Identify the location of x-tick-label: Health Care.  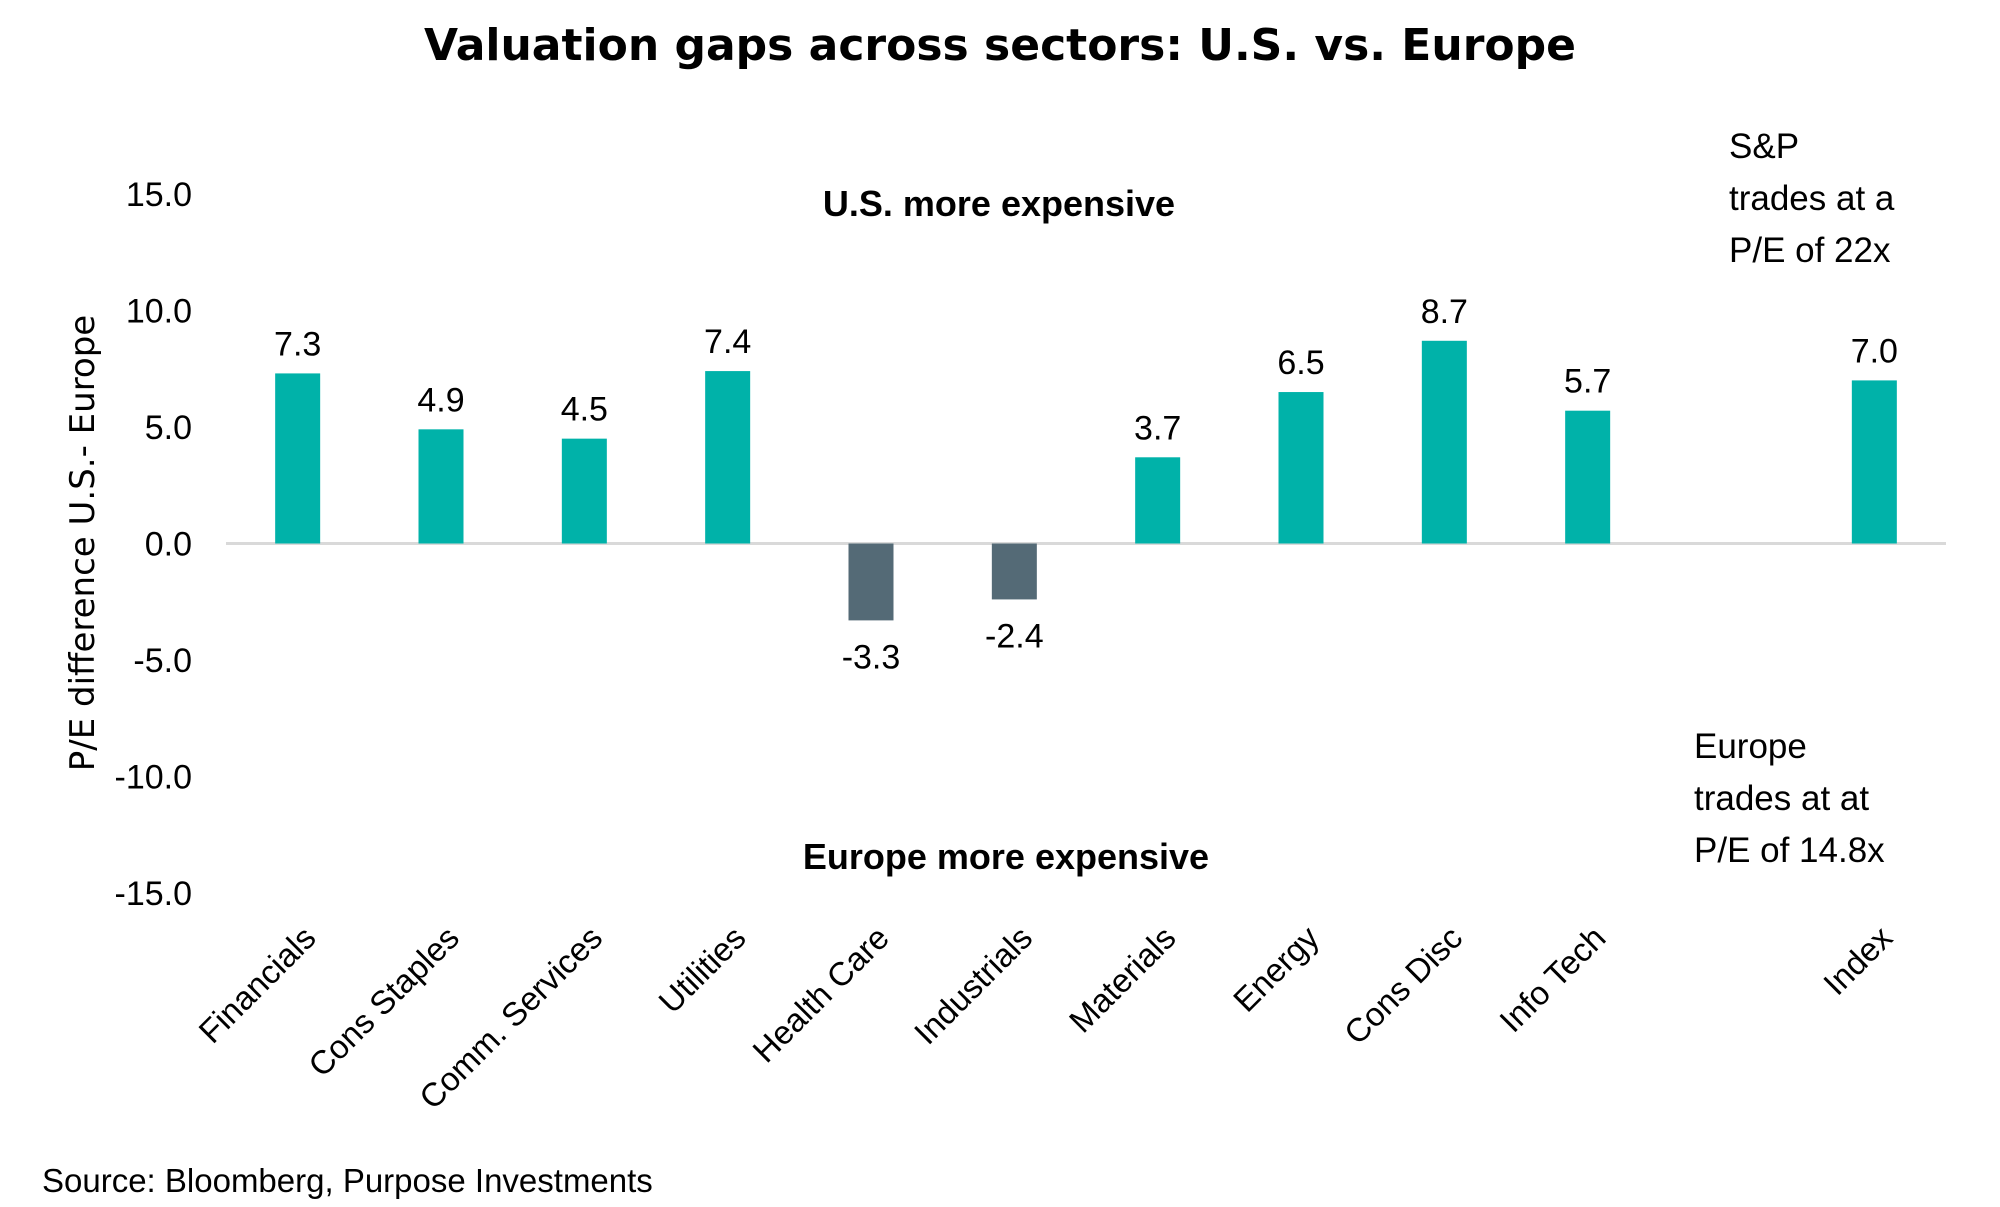
(820, 994).